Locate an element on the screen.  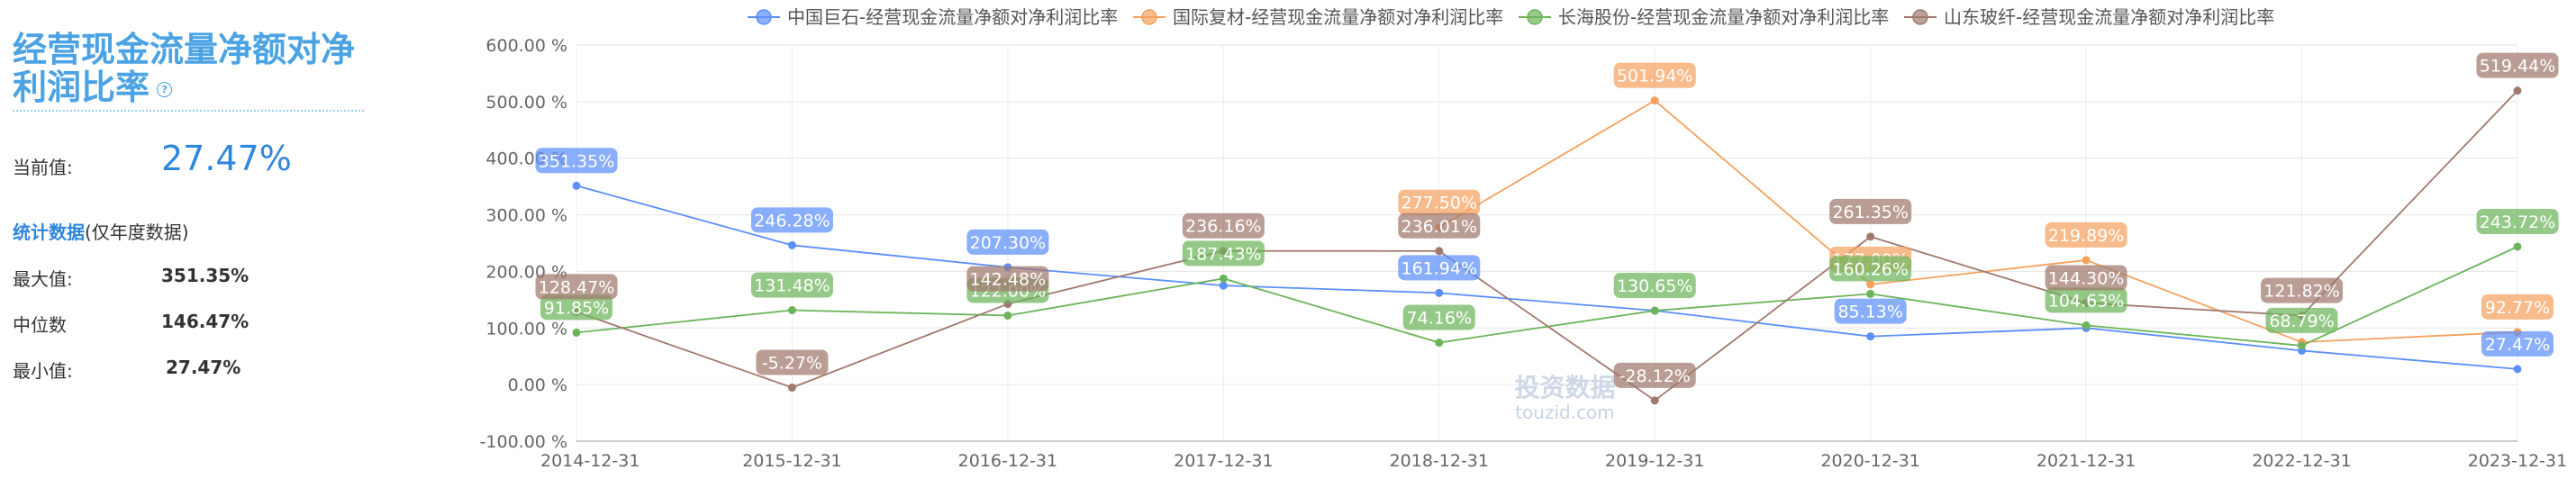
data-label: 187.43% is located at coordinates (1223, 254).